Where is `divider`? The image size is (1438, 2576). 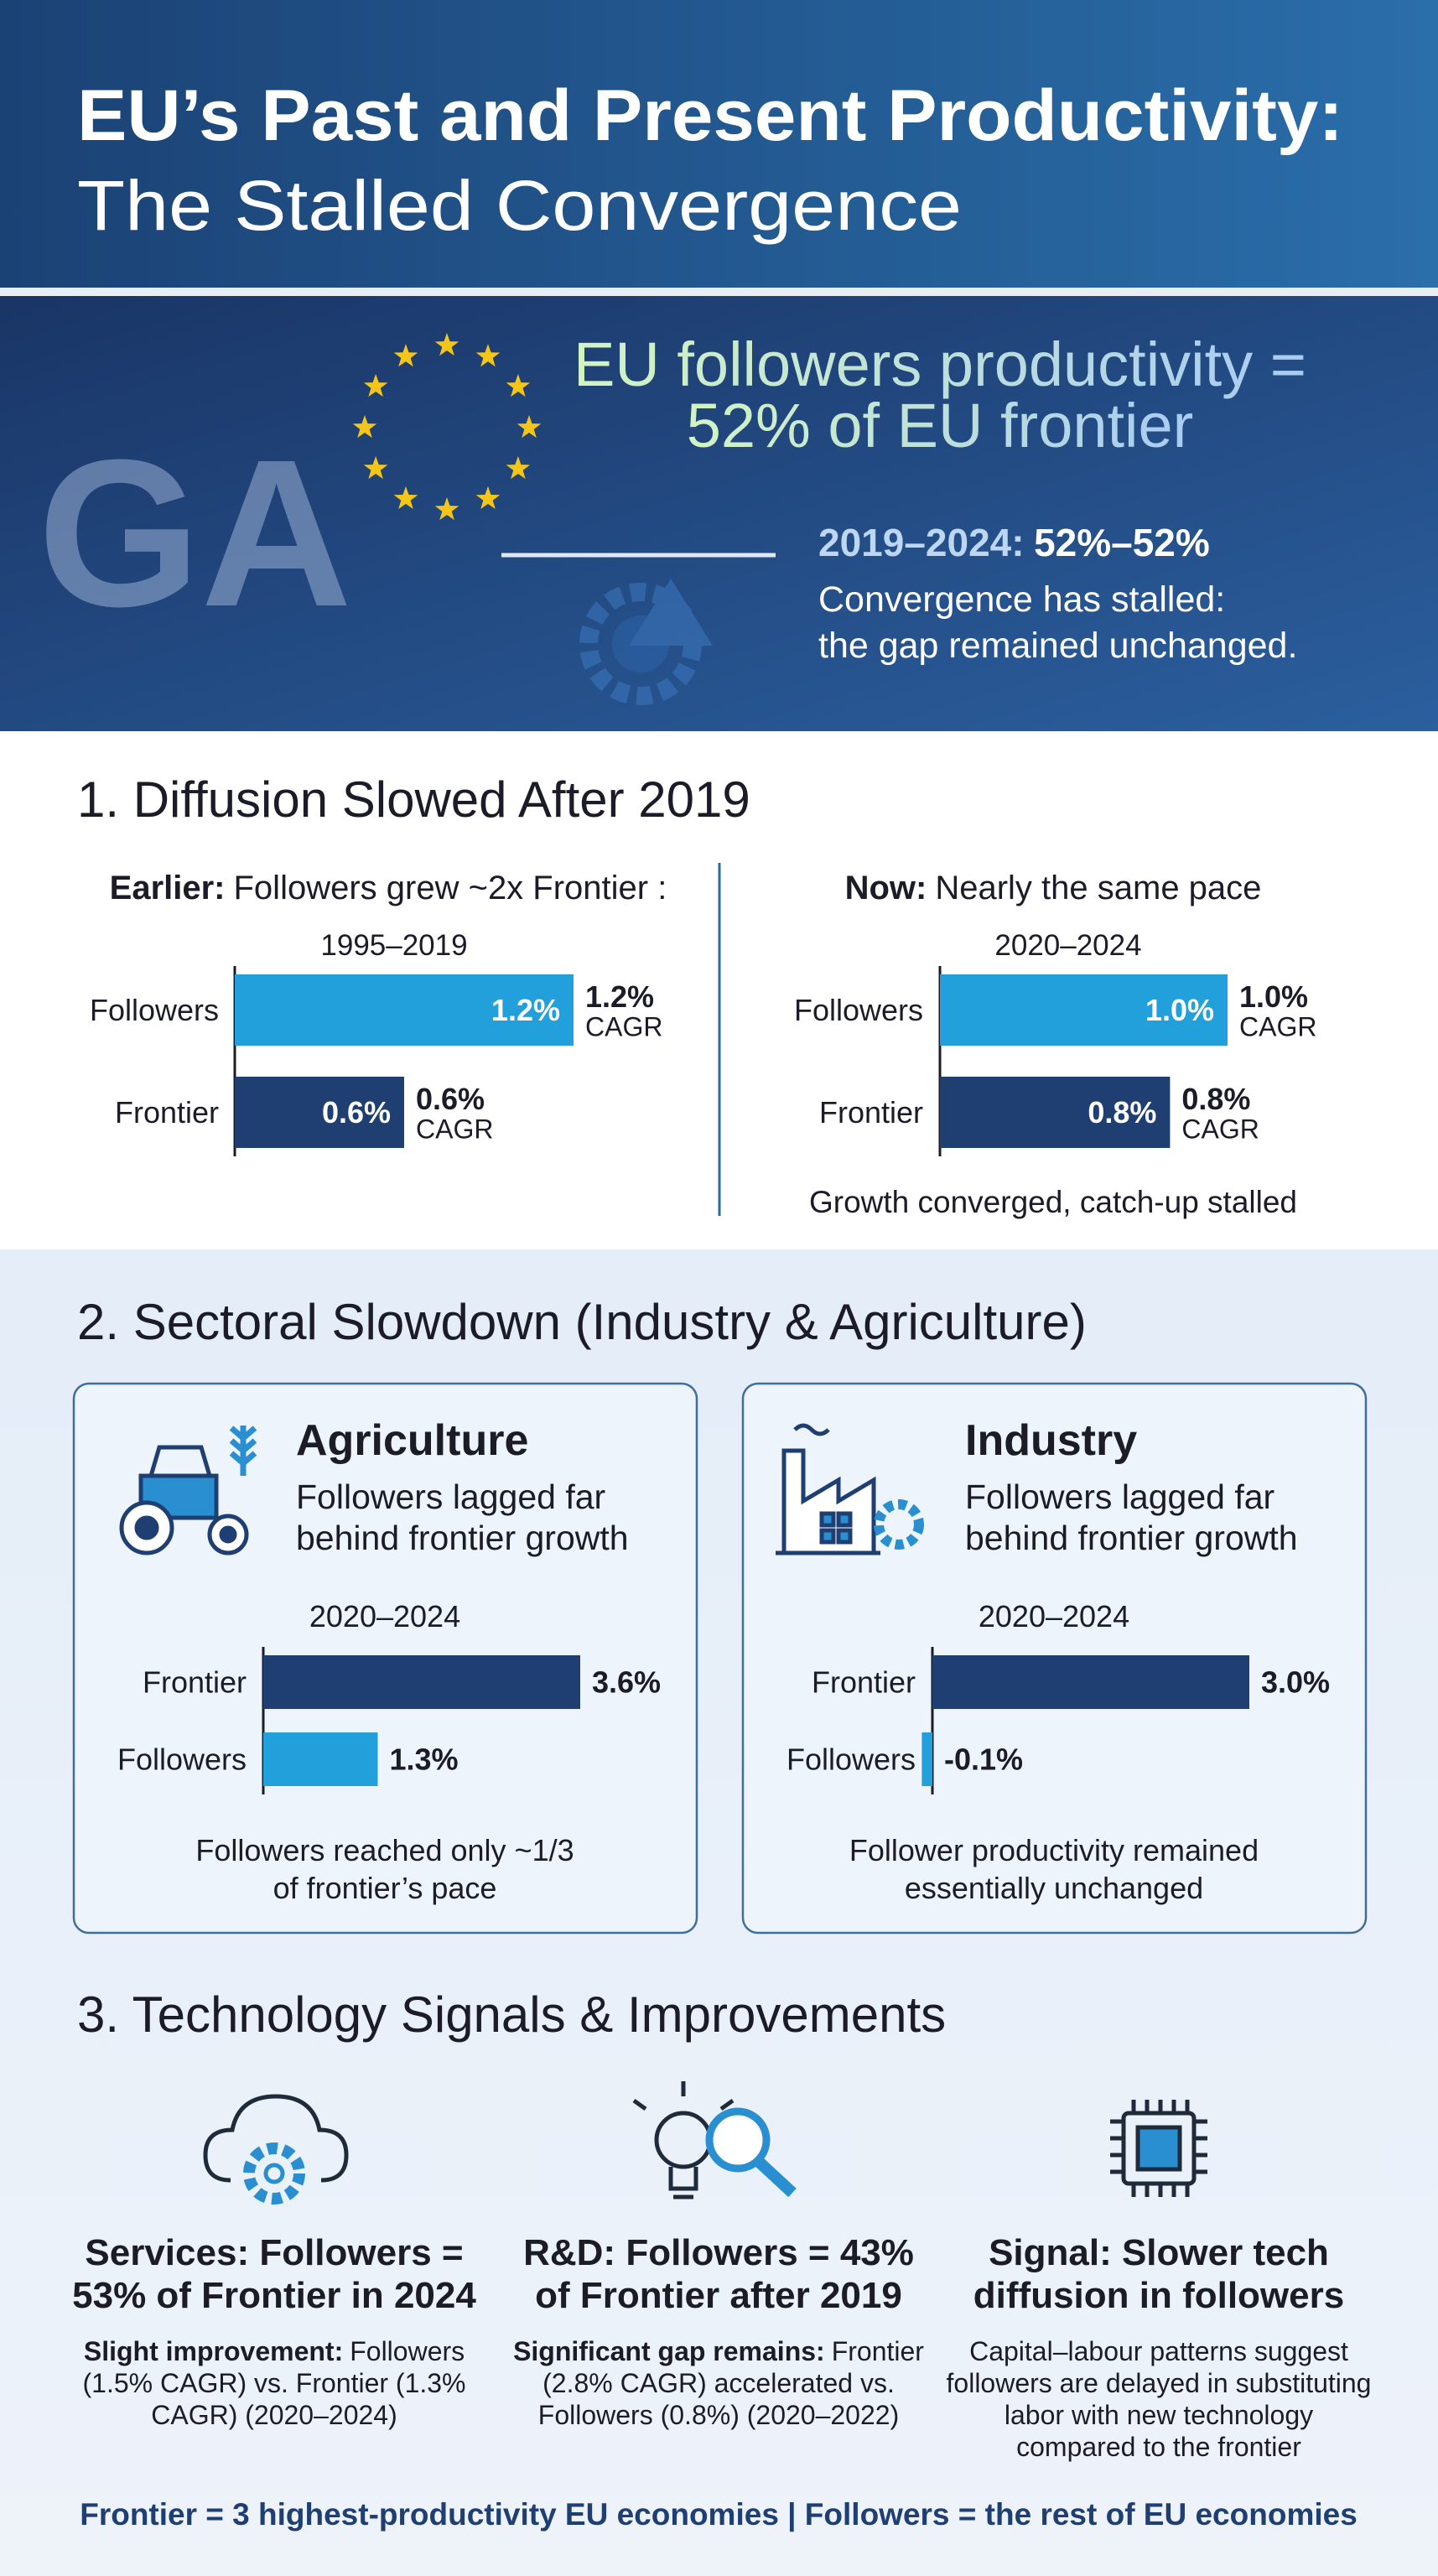
divider is located at coordinates (719, 292).